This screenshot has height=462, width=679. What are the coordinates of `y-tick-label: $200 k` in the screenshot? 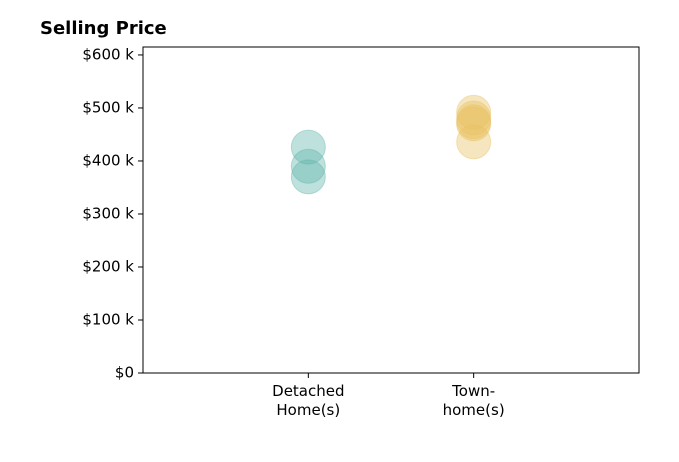 It's located at (108, 266).